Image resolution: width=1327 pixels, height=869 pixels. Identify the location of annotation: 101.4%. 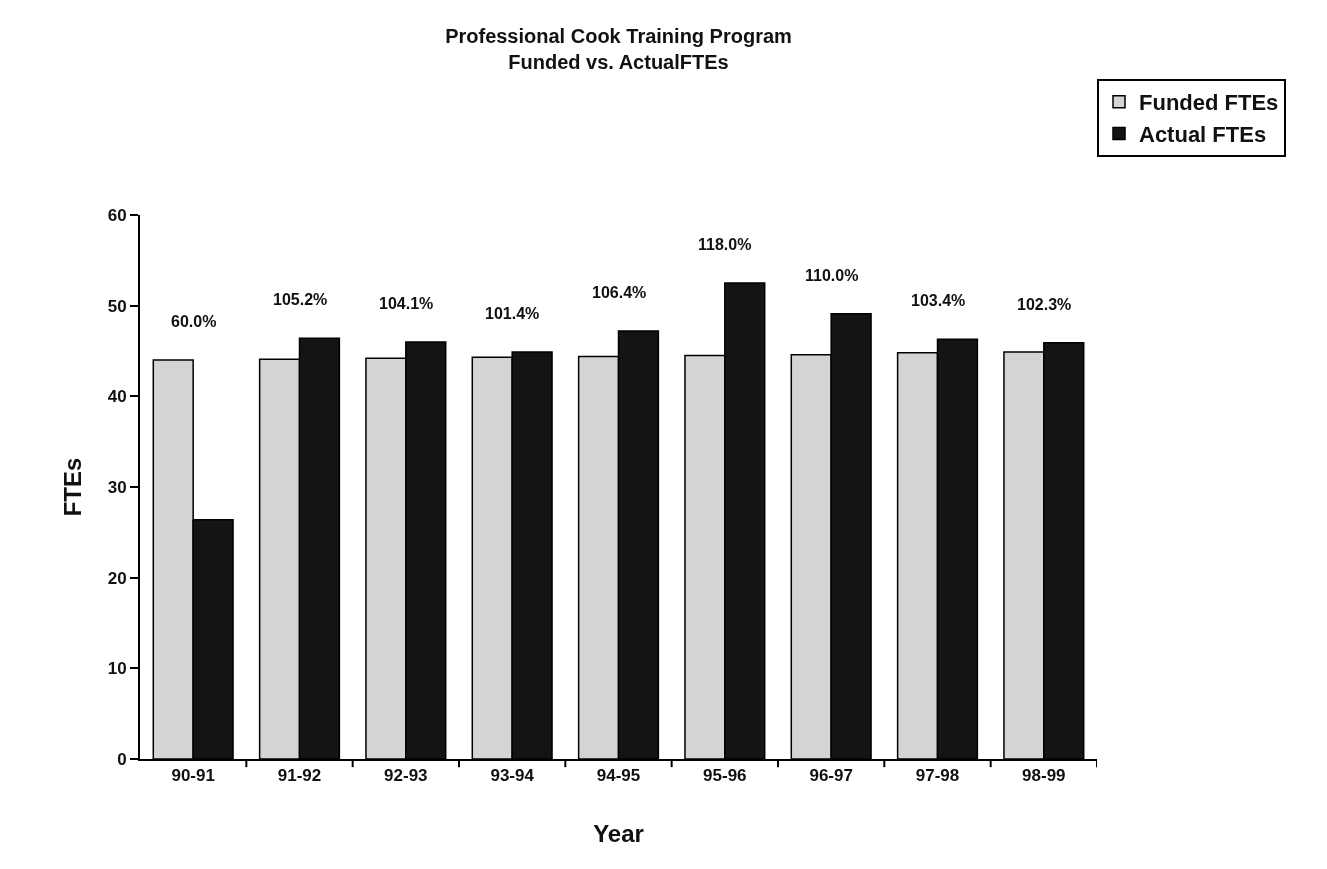
(512, 313).